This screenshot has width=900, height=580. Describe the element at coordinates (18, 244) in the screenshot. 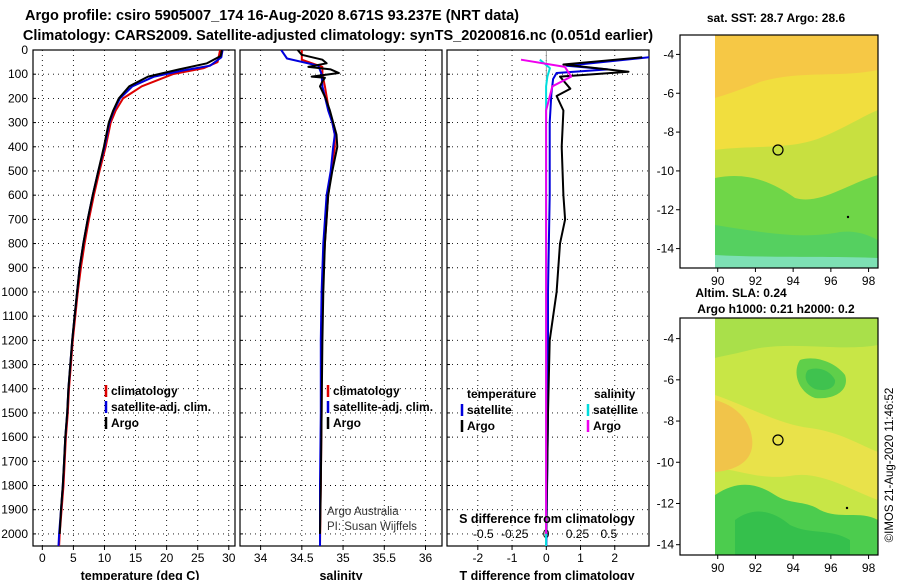

I see `pressure-tick-label-800: 800` at that location.